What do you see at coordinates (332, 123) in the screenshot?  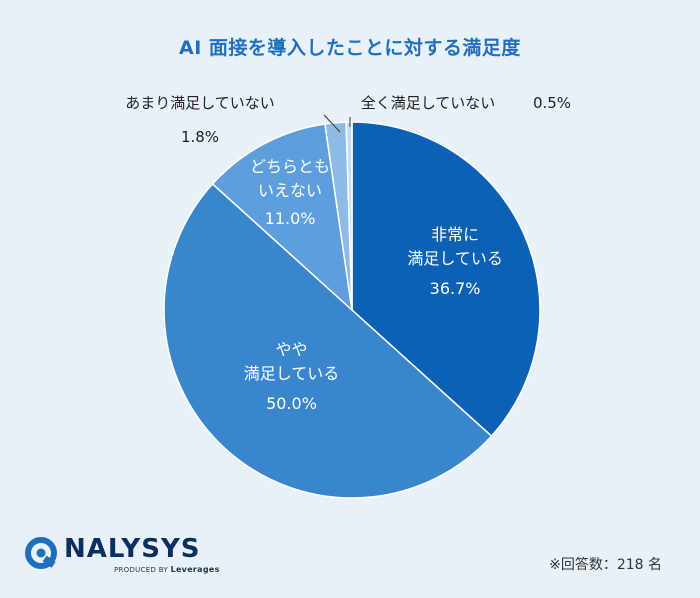 I see `leader-line` at bounding box center [332, 123].